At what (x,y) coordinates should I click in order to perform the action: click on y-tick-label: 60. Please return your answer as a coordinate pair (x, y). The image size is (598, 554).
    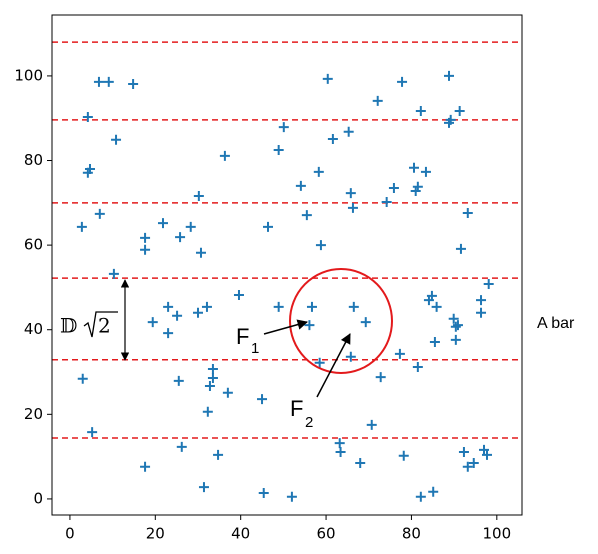
    Looking at the image, I should click on (33, 245).